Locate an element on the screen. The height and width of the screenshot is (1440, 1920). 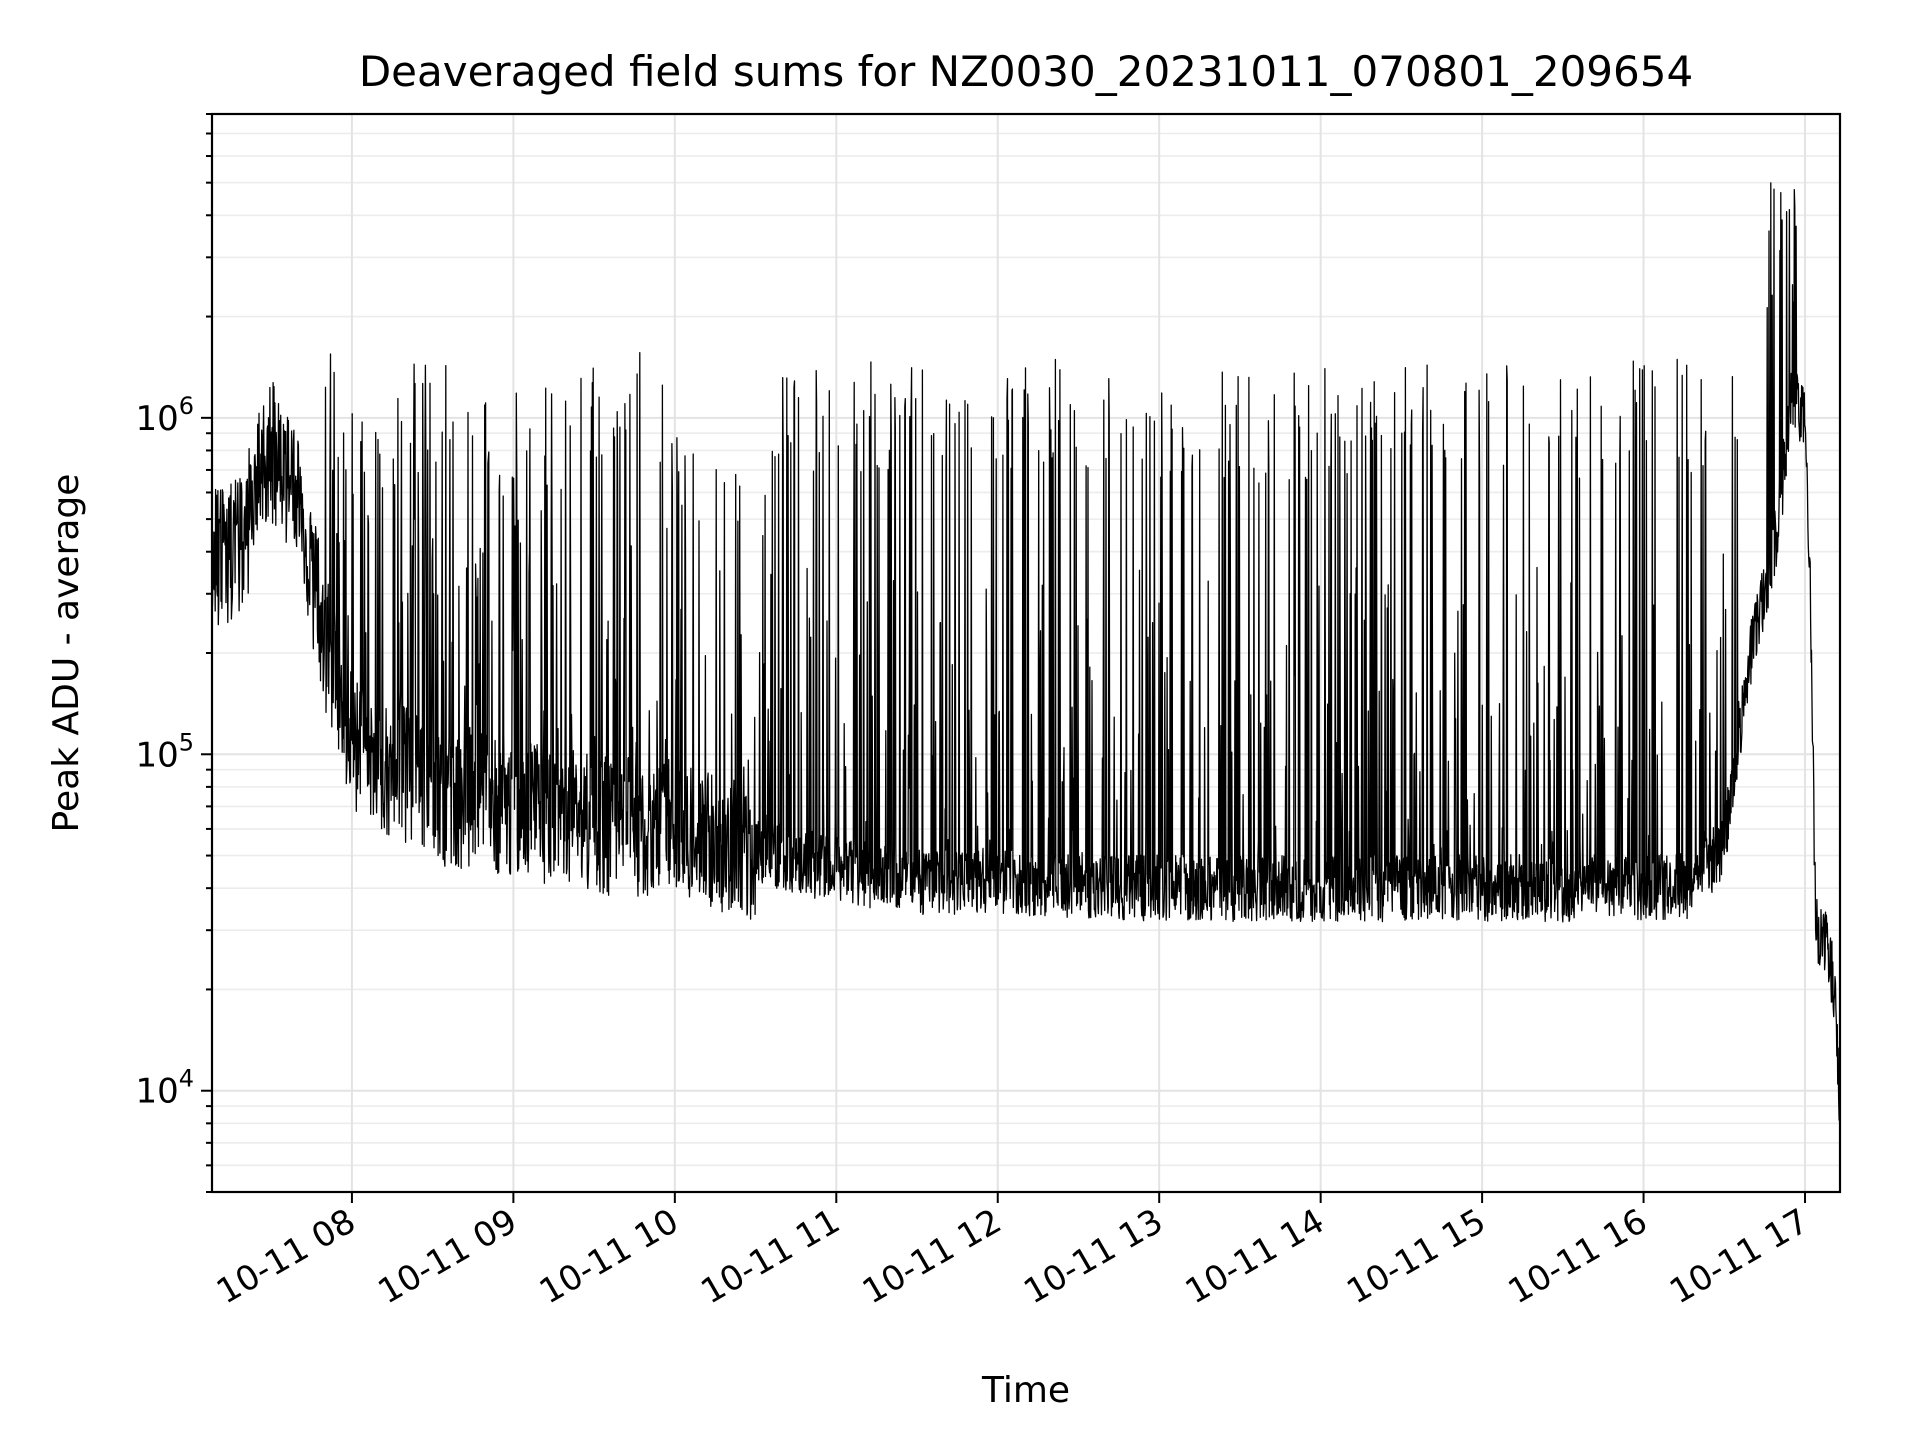
y-tick-label: 10⁴ is located at coordinates (164, 1088).